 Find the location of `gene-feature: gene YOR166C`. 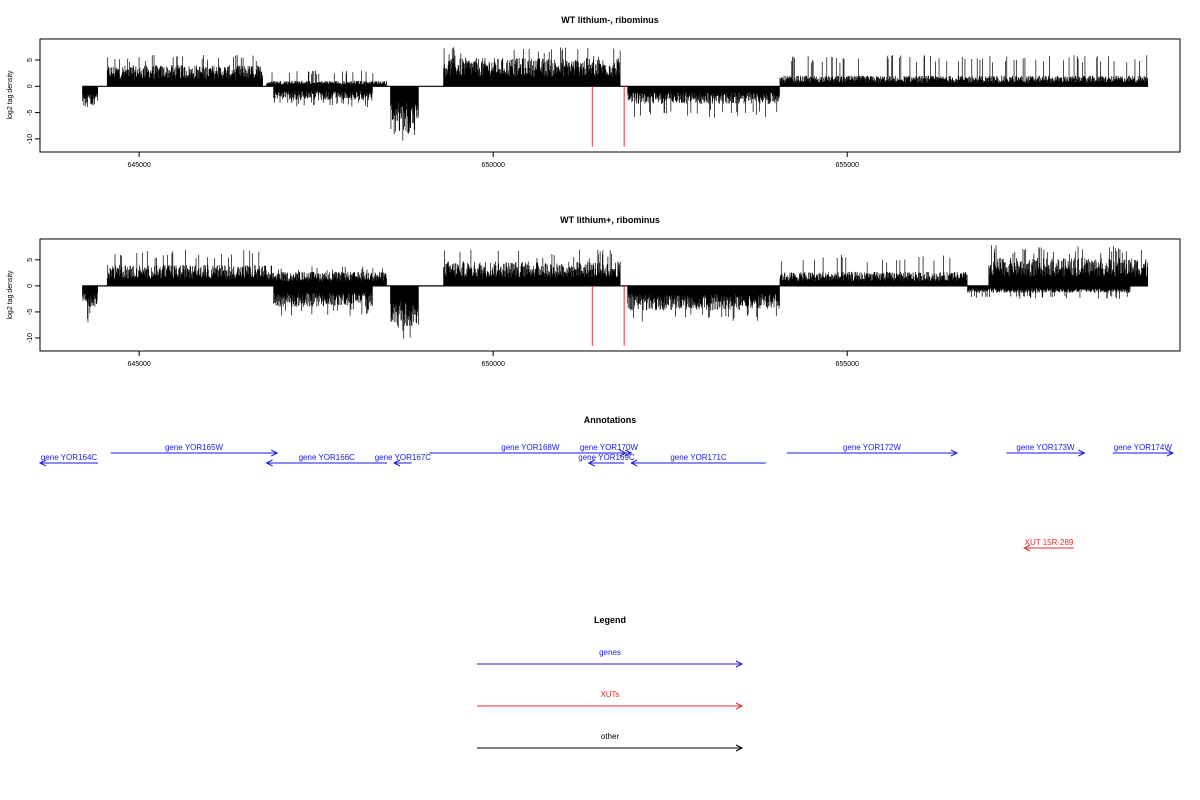

gene-feature: gene YOR166C is located at coordinates (326, 460).